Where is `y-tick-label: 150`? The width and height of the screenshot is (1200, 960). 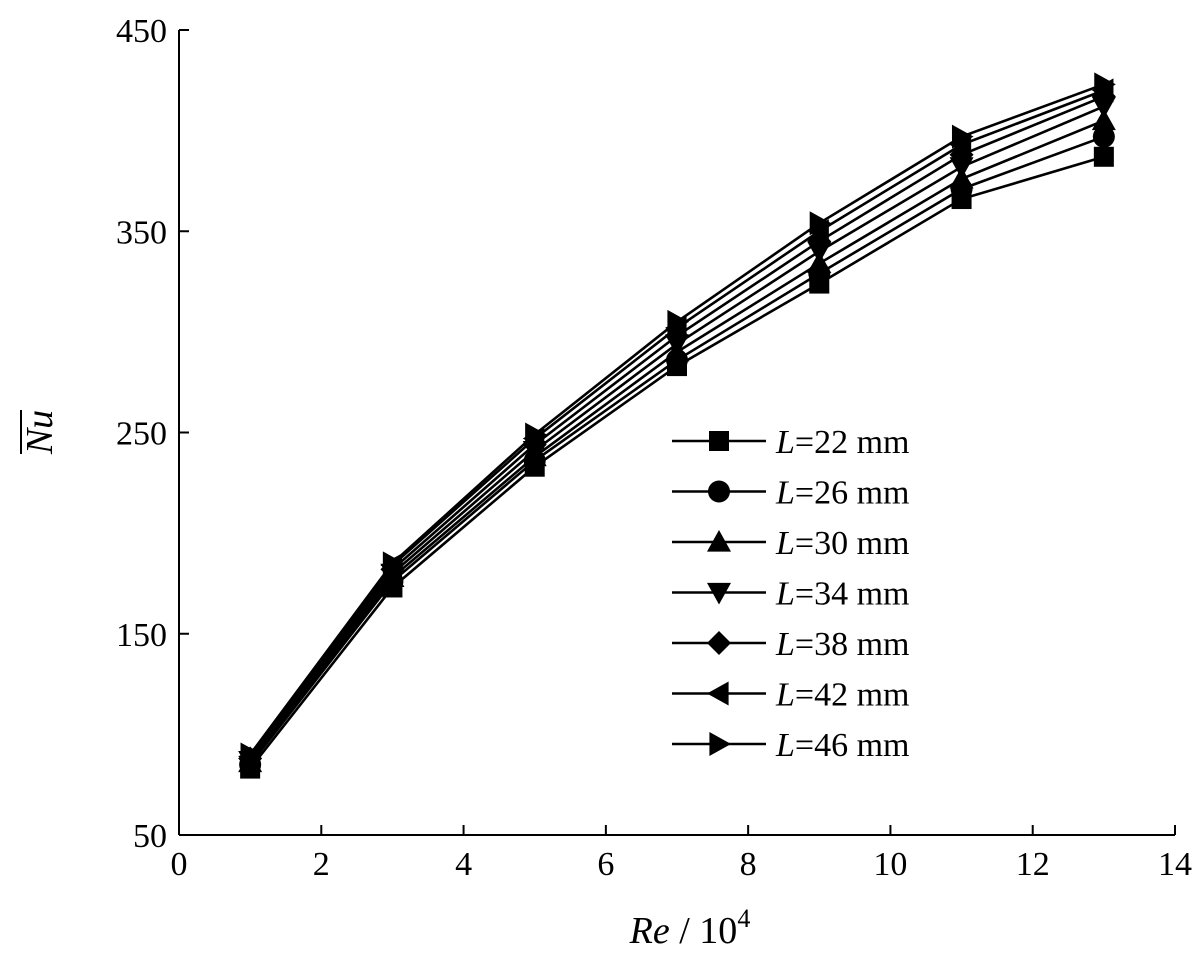
y-tick-label: 150 is located at coordinates (141, 635).